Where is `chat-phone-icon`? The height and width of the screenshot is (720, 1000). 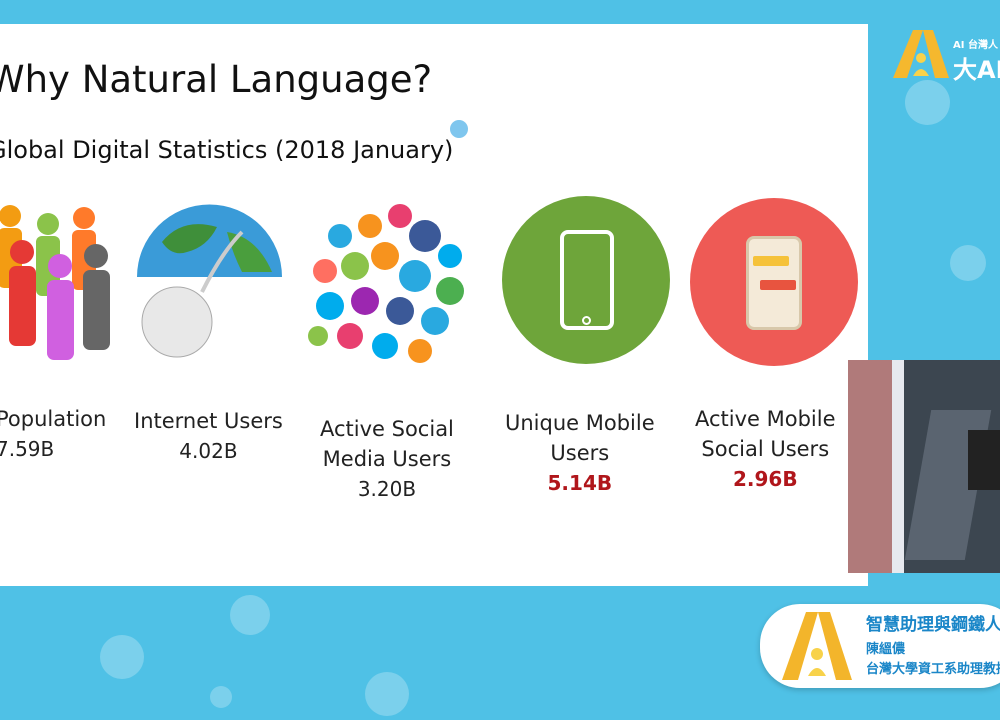 chat-phone-icon is located at coordinates (774, 282).